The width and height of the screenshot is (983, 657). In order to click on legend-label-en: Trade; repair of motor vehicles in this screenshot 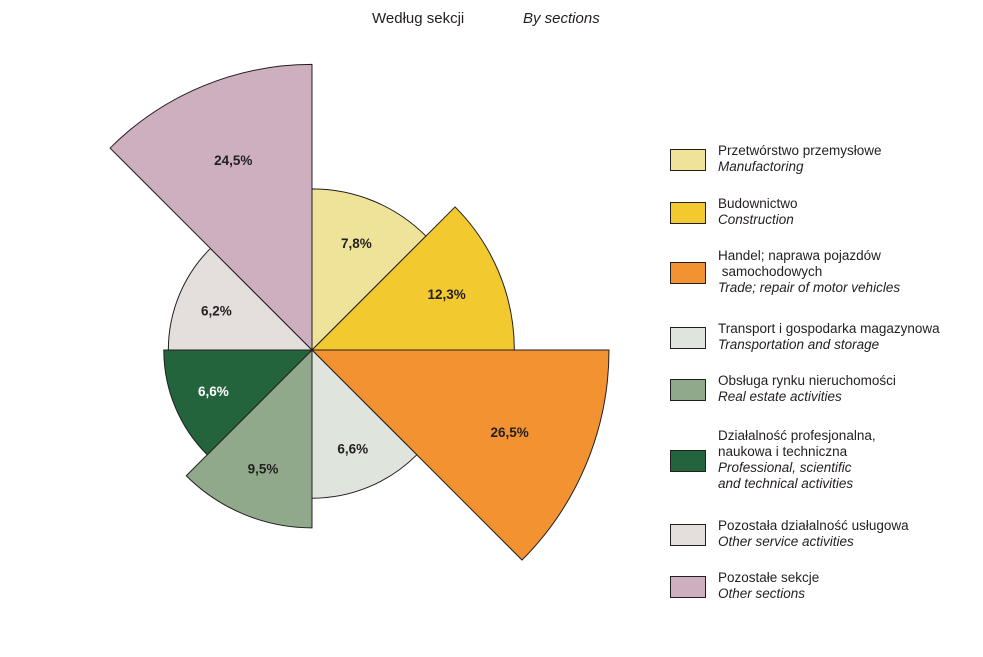, I will do `click(809, 287)`.